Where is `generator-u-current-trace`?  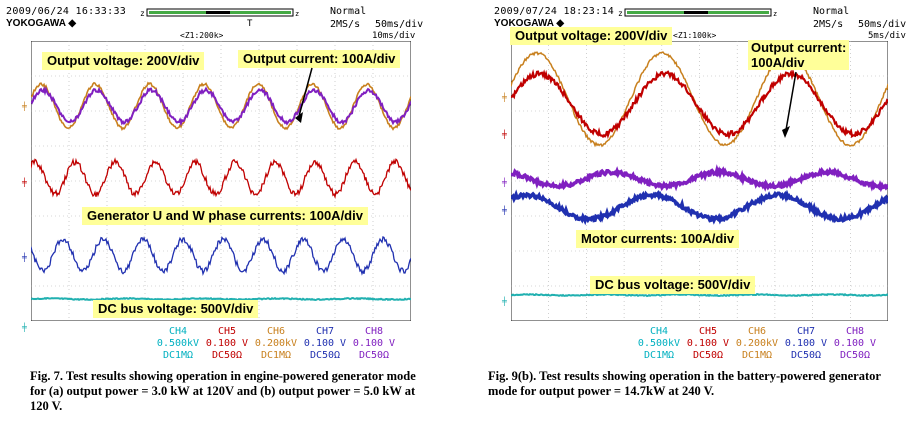 generator-u-current-trace is located at coordinates (221, 178).